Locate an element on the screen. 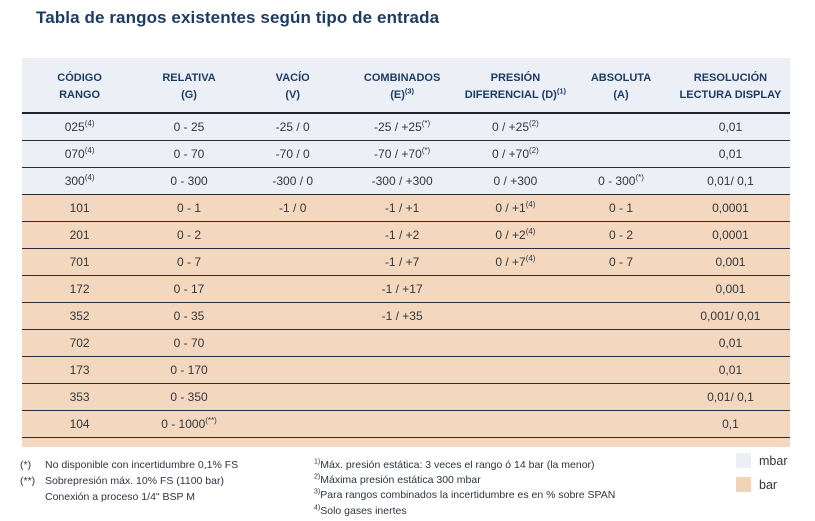 This screenshot has height=521, width=815. table-cell: 201 is located at coordinates (80, 235).